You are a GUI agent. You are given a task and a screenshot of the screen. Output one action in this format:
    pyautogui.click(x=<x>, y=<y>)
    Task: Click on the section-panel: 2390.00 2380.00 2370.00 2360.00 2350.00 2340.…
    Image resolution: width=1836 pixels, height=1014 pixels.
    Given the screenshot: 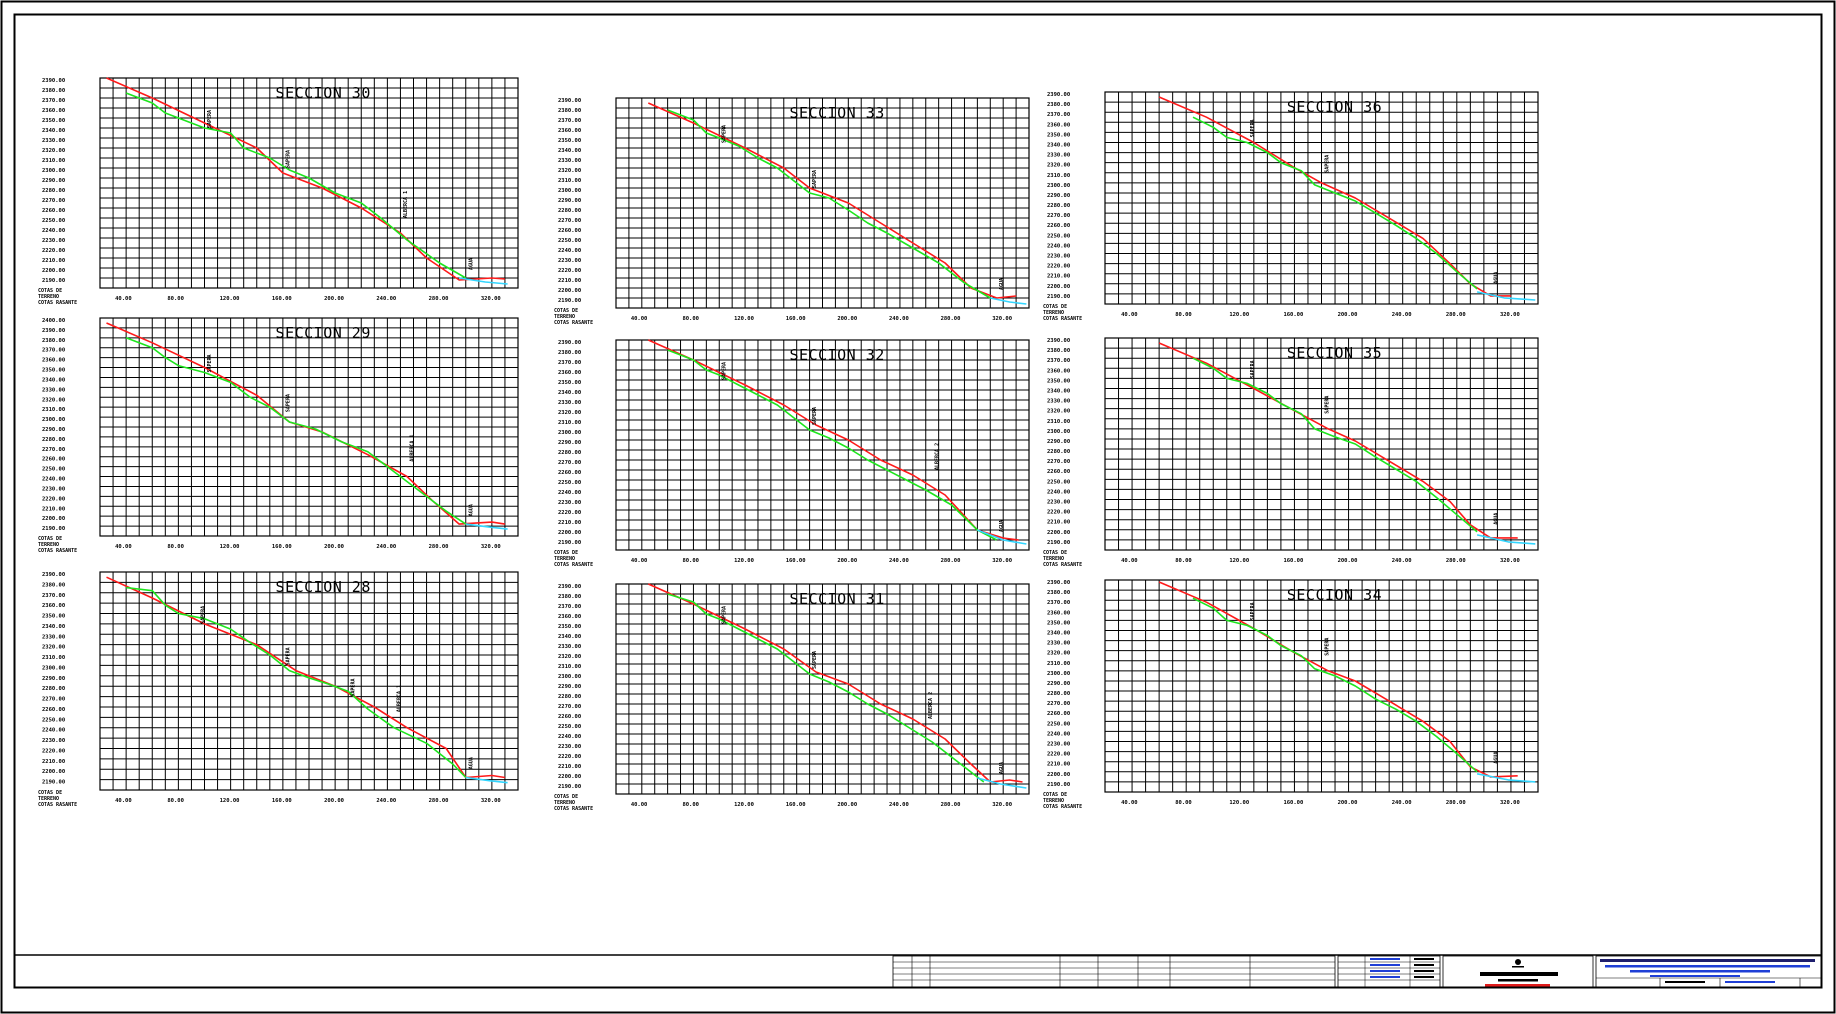 What is the action you would take?
    pyautogui.click(x=1291, y=452)
    